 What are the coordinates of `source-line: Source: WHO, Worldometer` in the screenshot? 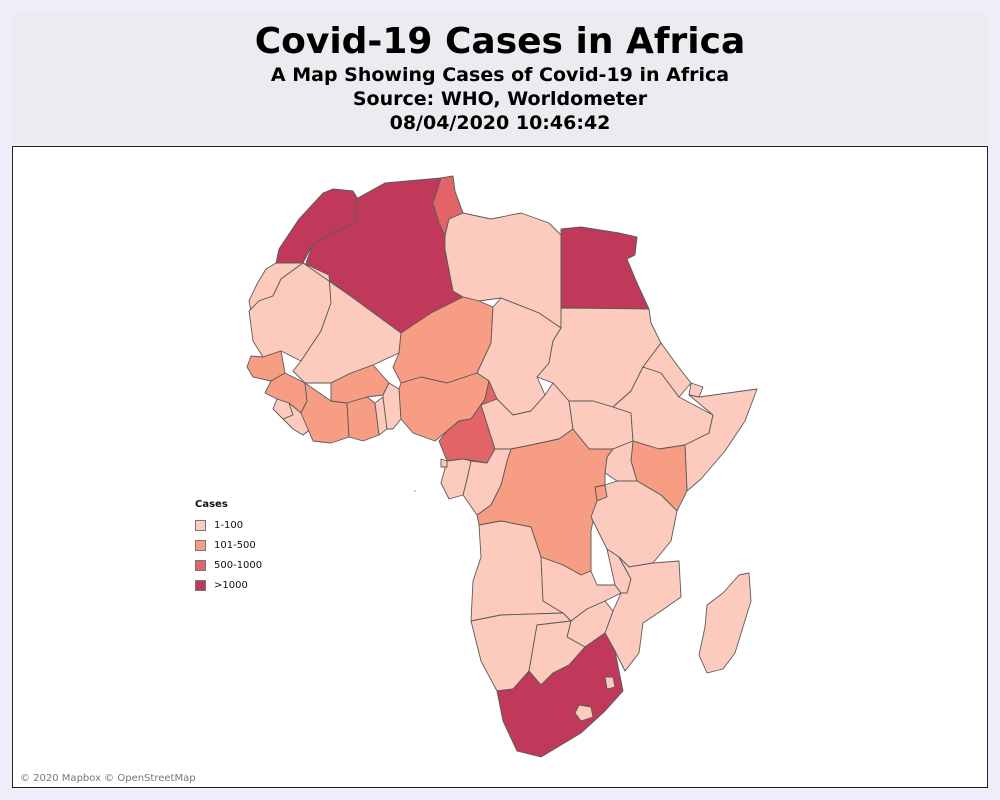 It's located at (500, 99).